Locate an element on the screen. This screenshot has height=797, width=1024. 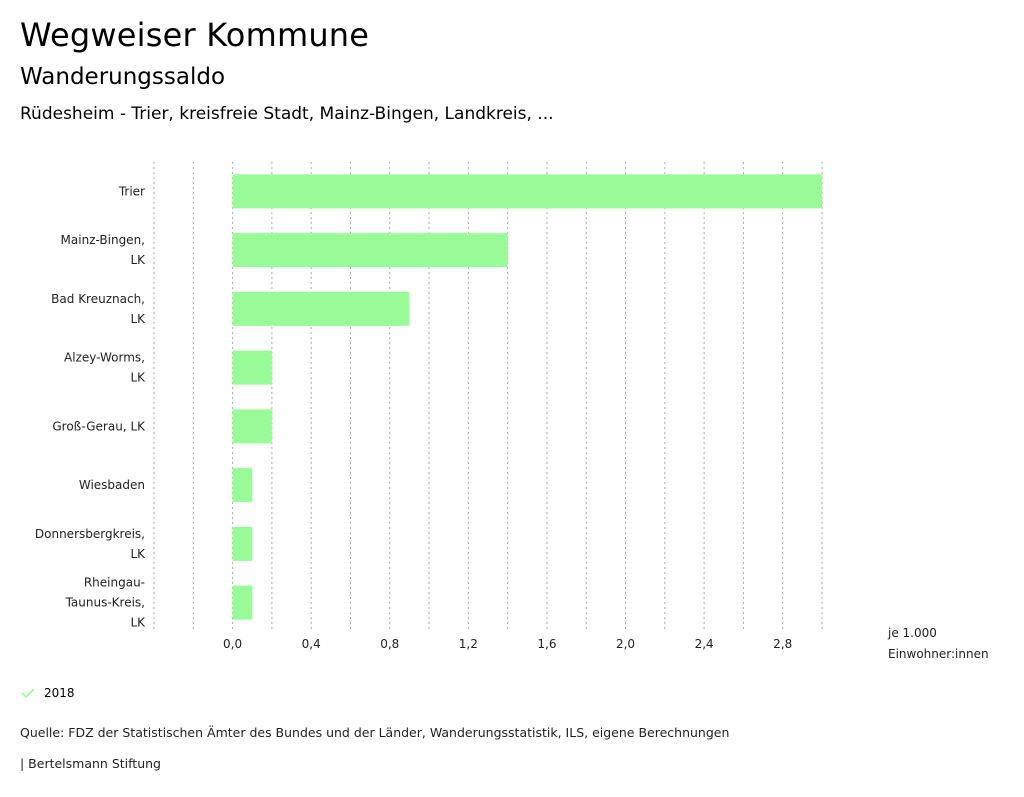
category-label-line: Donnersbergkreis, is located at coordinates (90, 534).